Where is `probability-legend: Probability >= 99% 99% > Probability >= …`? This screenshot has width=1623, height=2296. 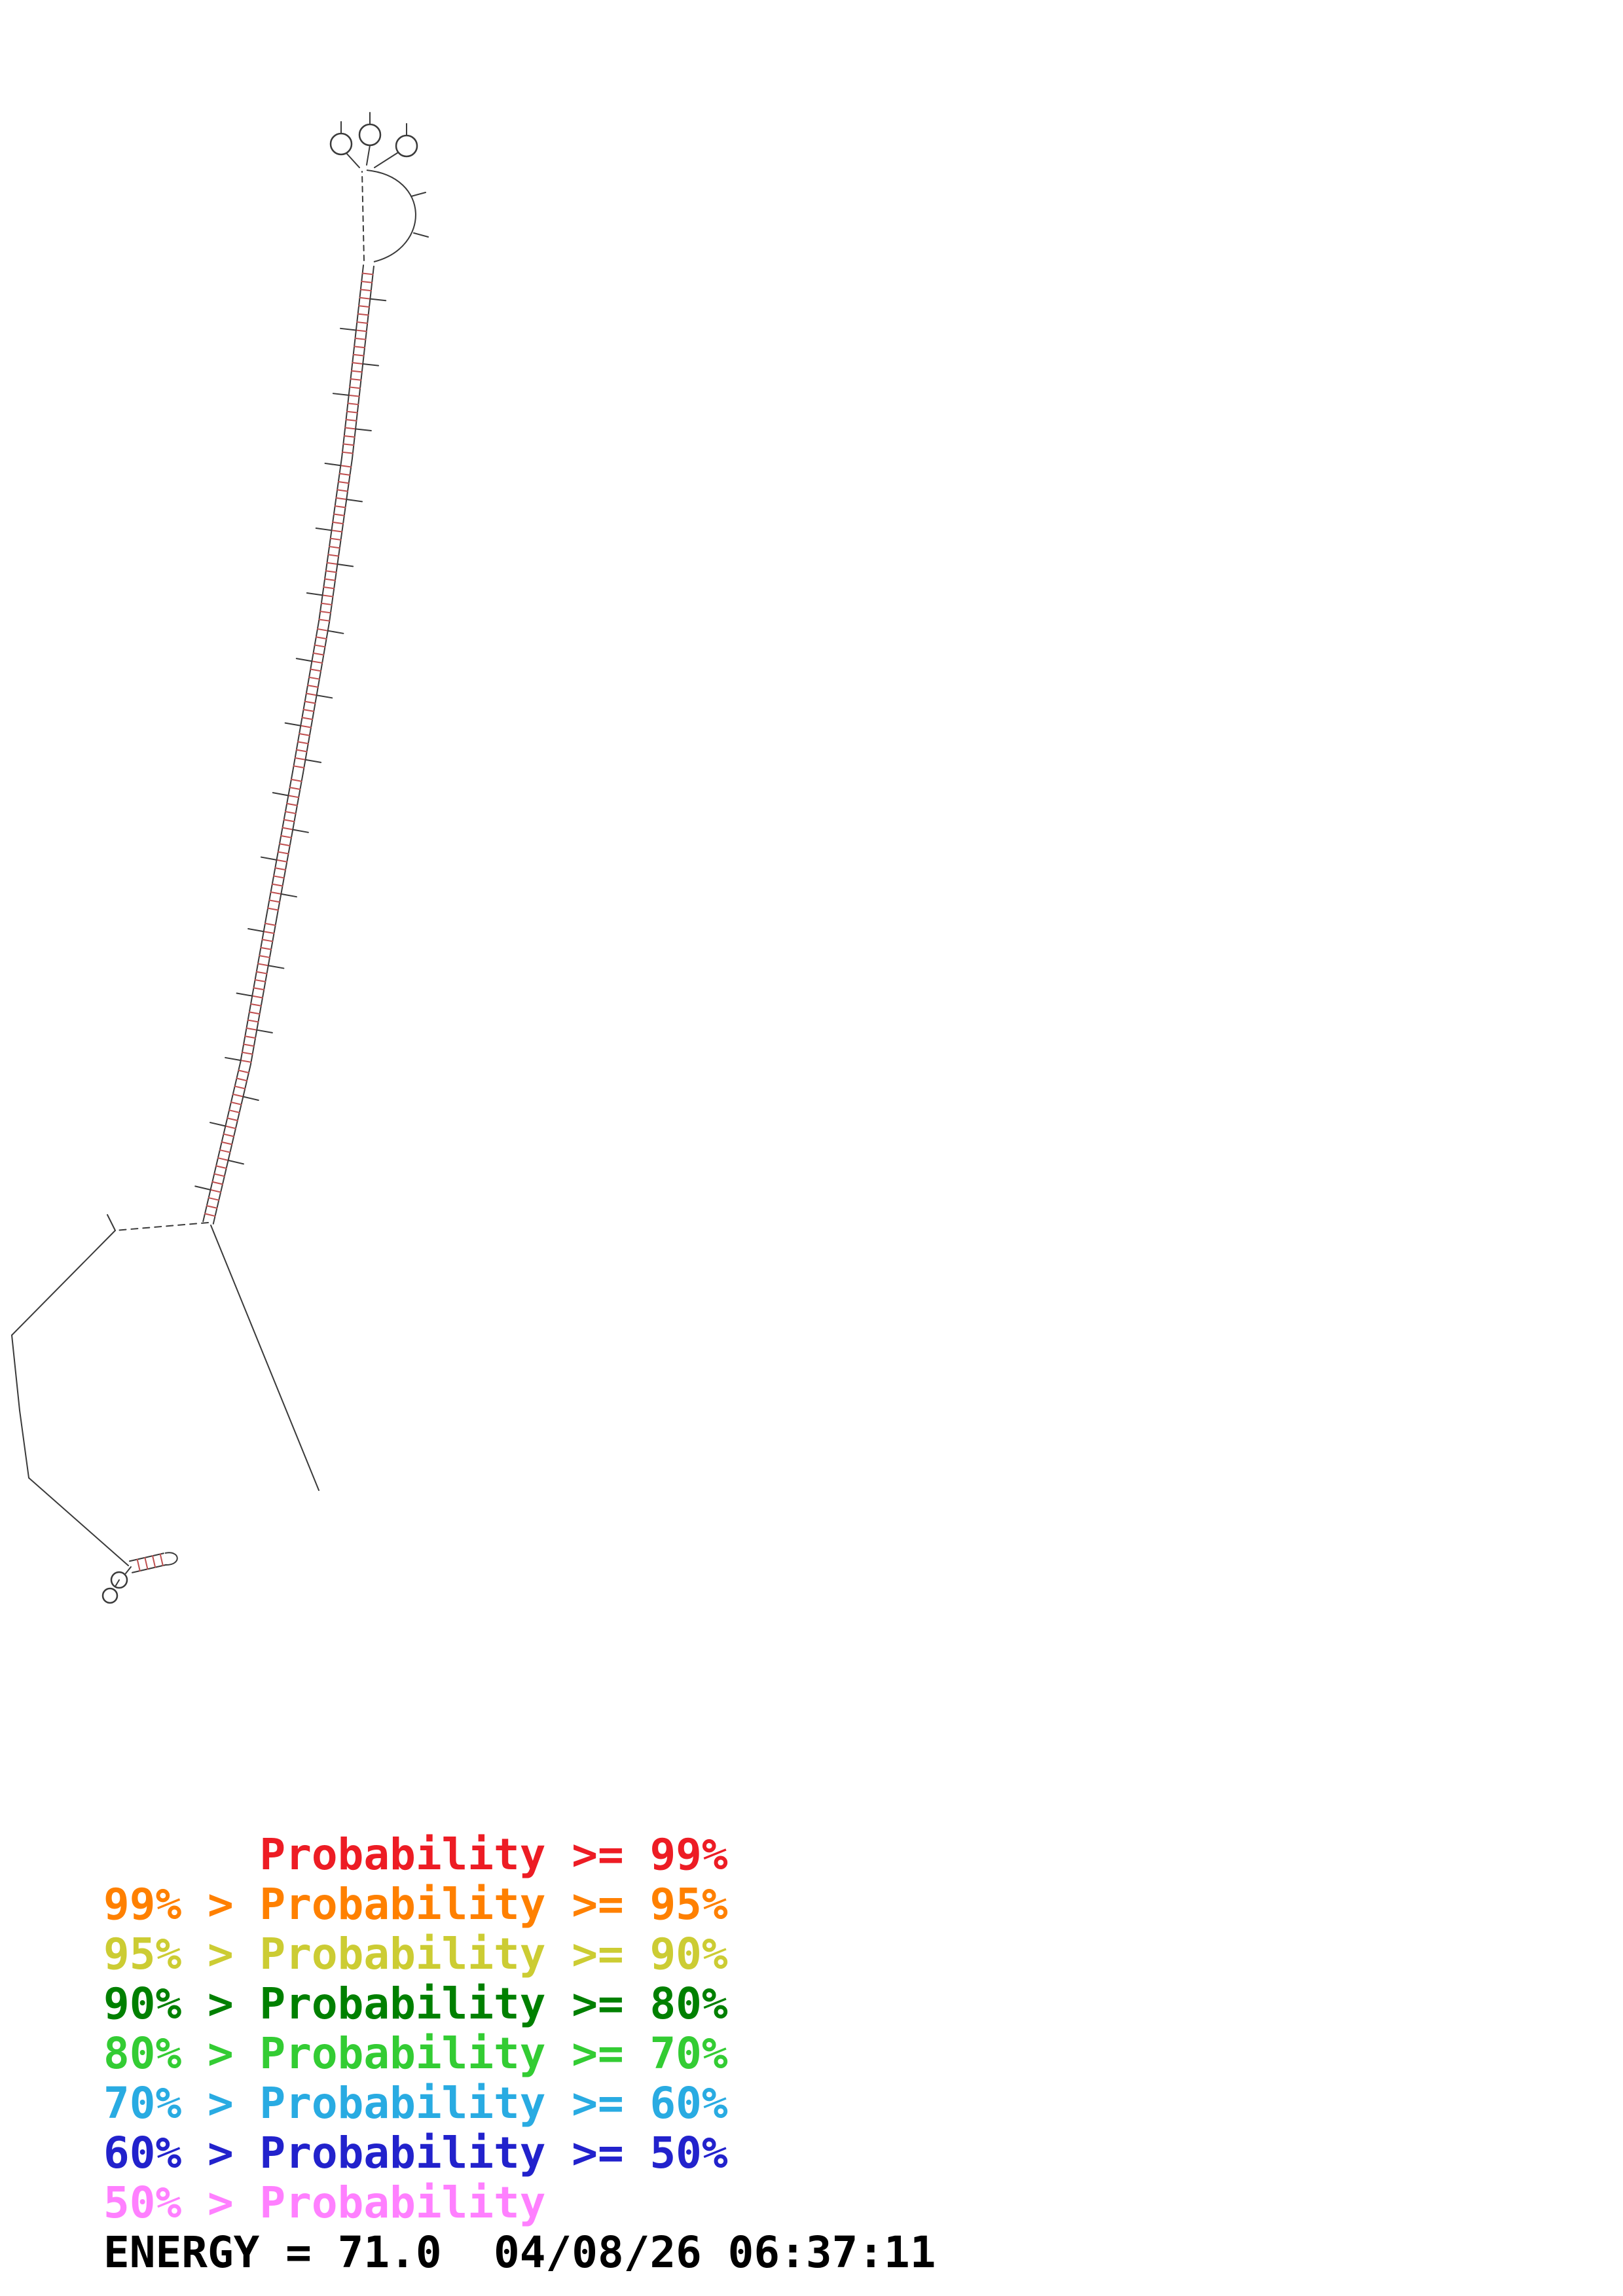 probability-legend: Probability >= 99% 99% > Probability >= … is located at coordinates (415, 2029).